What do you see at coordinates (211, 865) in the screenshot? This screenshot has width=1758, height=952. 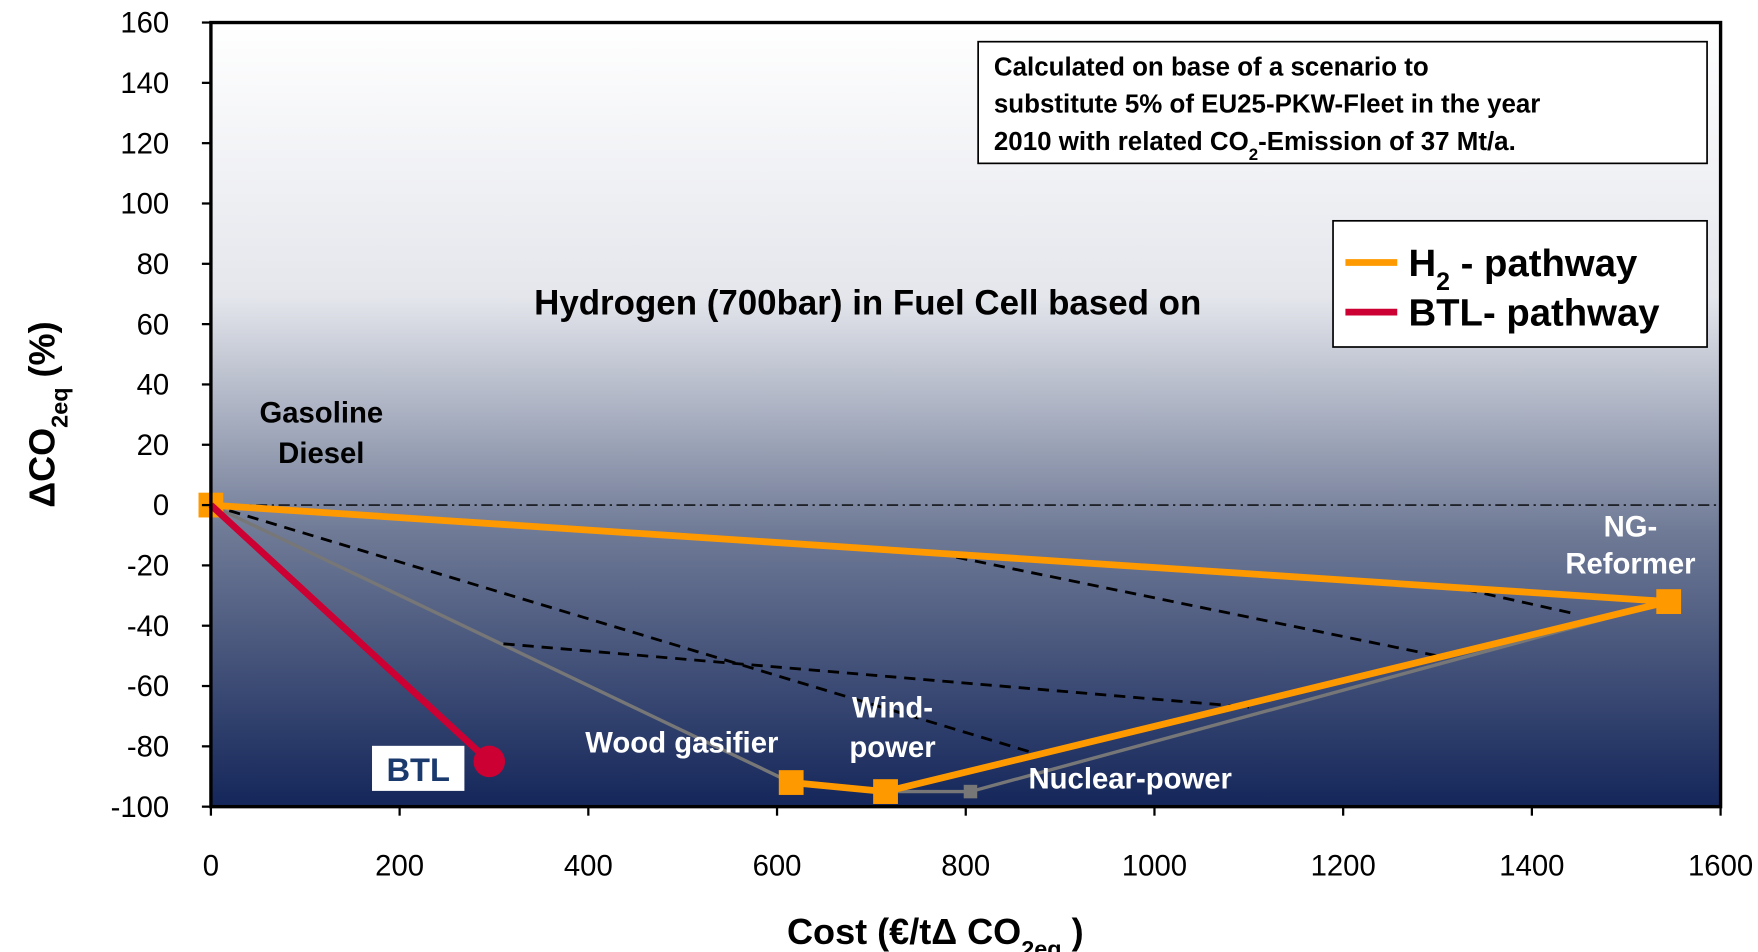 I see `x-tick-label: 0` at bounding box center [211, 865].